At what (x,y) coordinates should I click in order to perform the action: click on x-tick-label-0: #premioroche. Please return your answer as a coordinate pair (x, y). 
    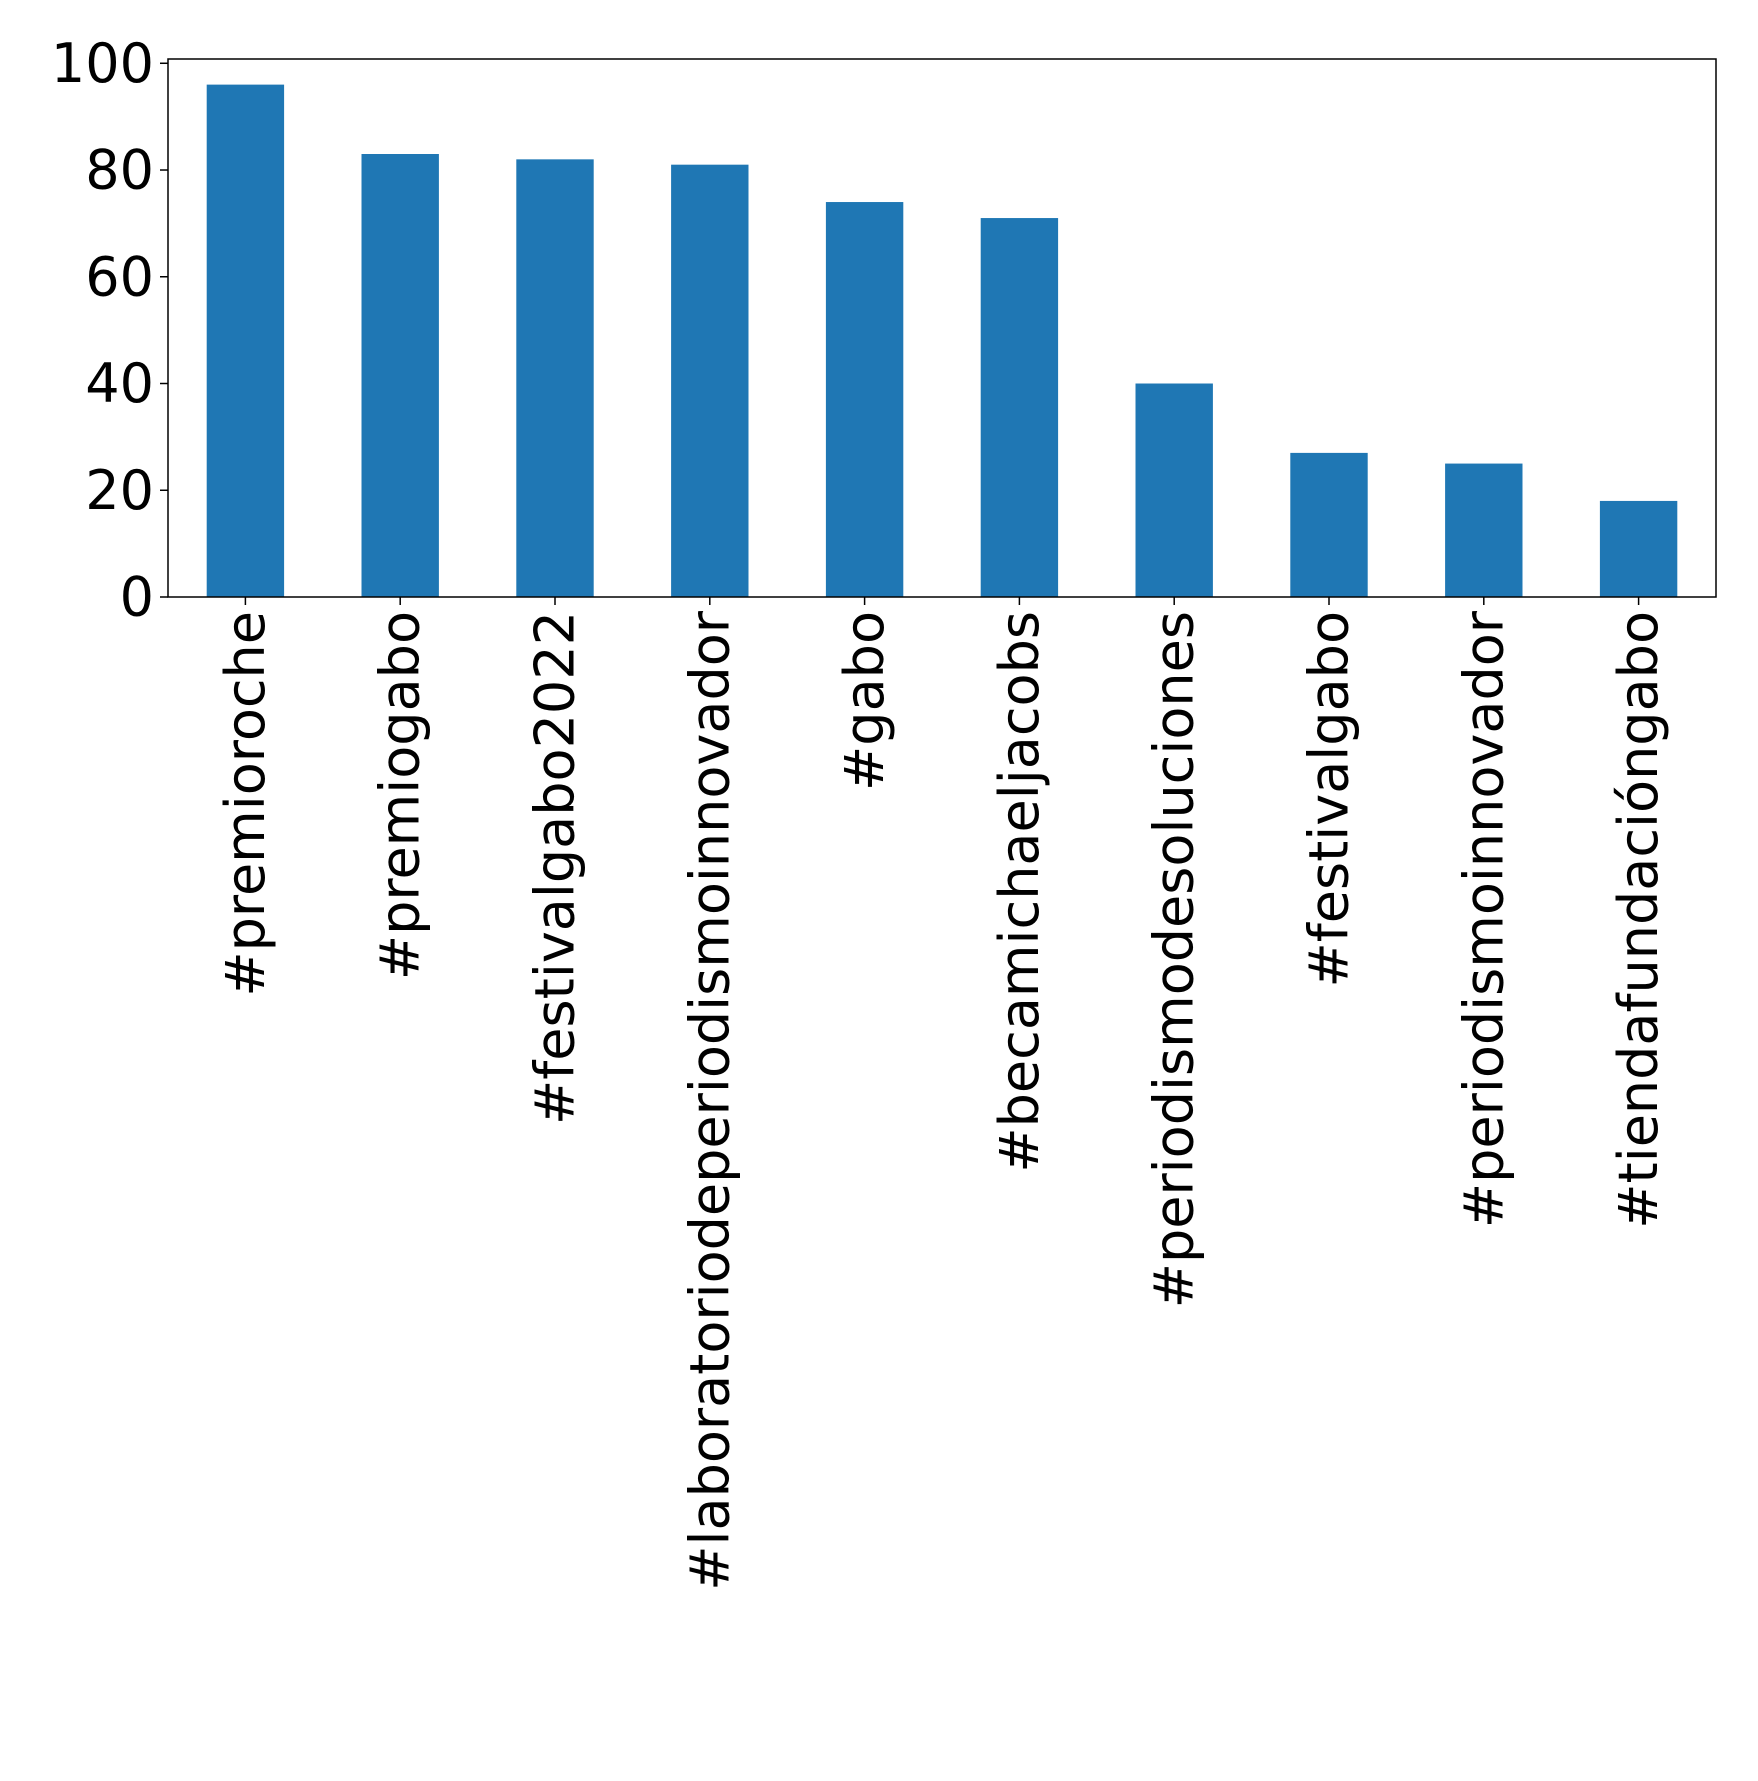
    Looking at the image, I should click on (245, 804).